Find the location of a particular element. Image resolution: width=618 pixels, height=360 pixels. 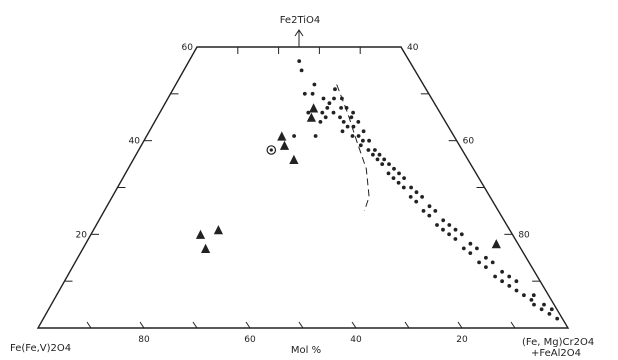

axis-label: Mol % is located at coordinates (306, 350).